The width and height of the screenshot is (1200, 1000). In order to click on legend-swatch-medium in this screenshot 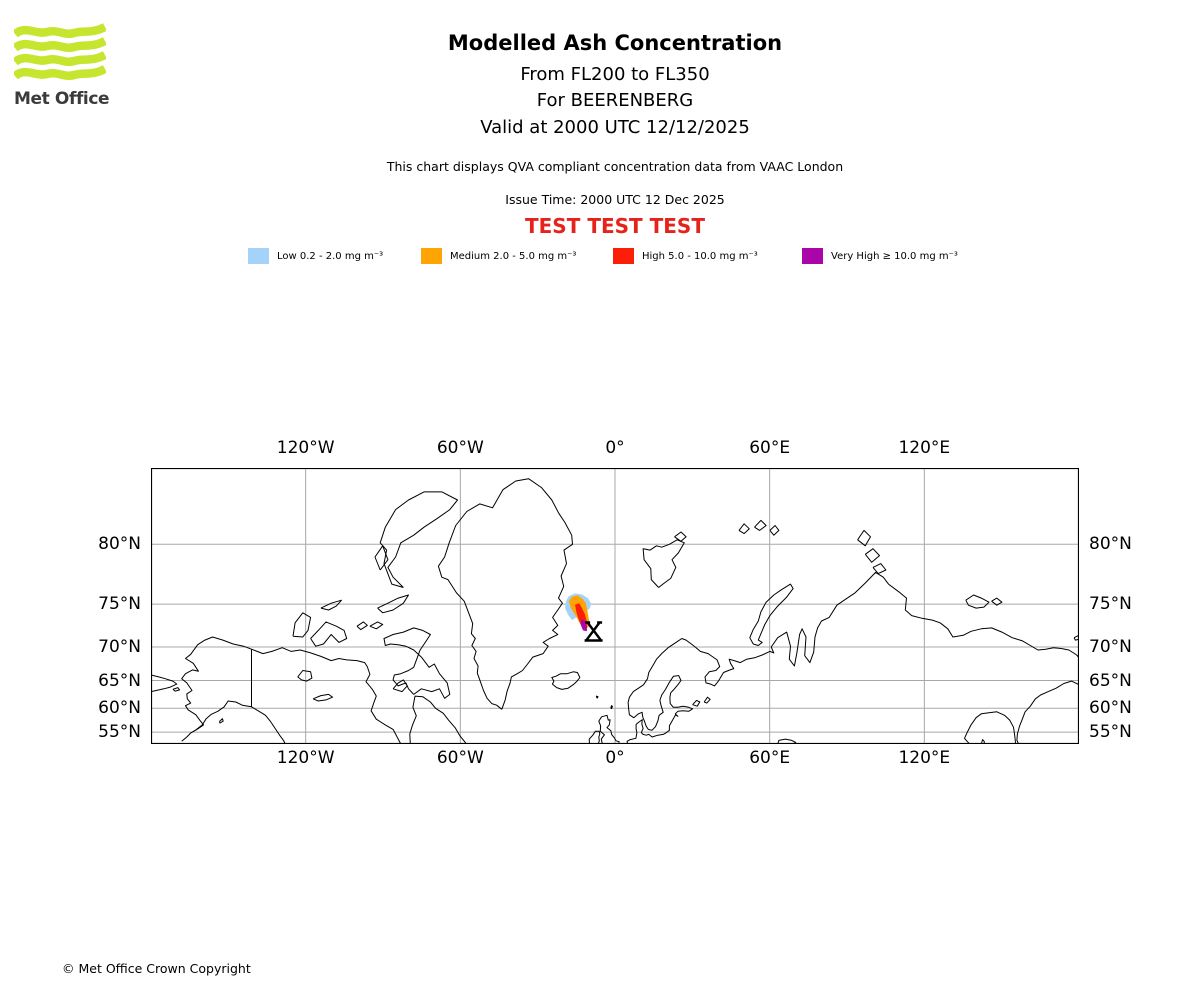, I will do `click(431, 255)`.